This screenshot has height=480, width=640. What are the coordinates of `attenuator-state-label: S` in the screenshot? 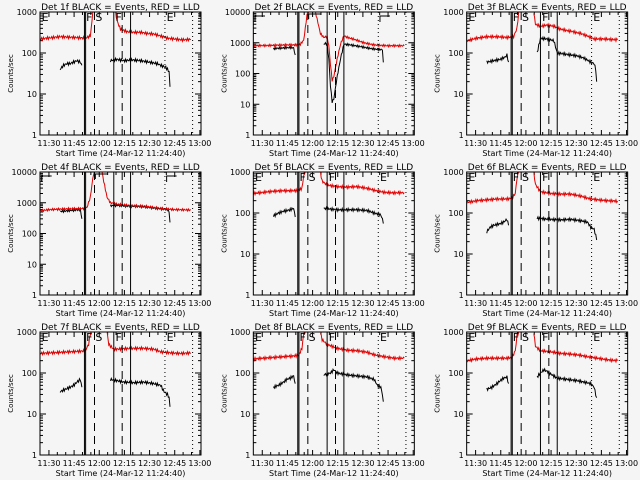 It's located at (525, 337).